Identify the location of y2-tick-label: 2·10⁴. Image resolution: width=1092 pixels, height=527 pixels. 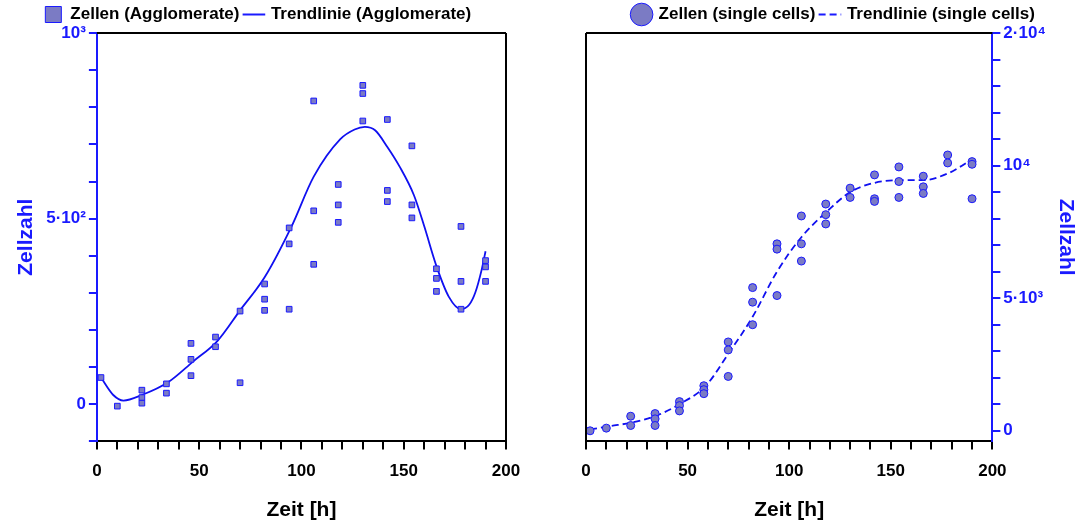
(1024, 32).